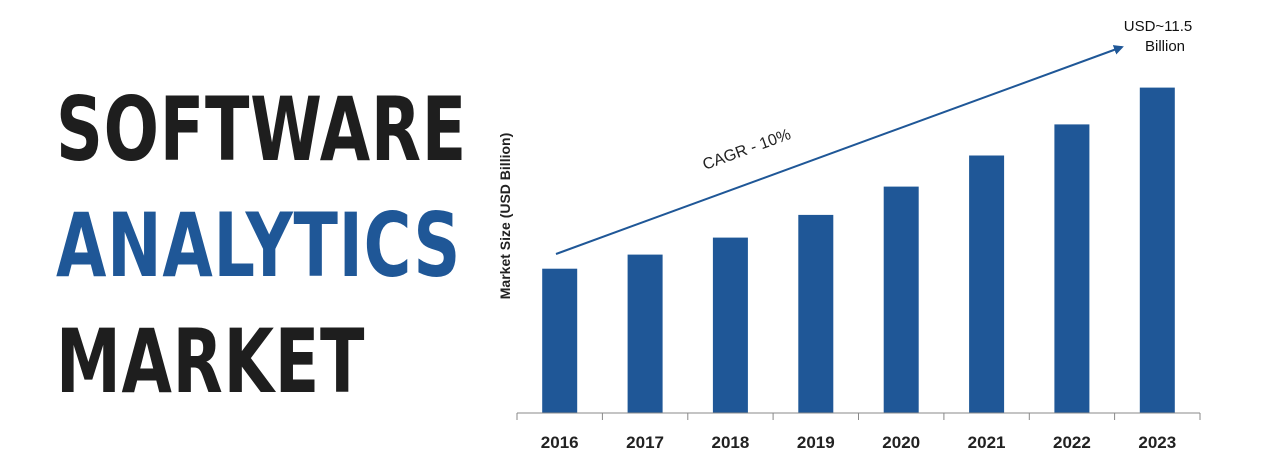  I want to click on end-value-label-line1: USD~11.5, so click(1158, 26).